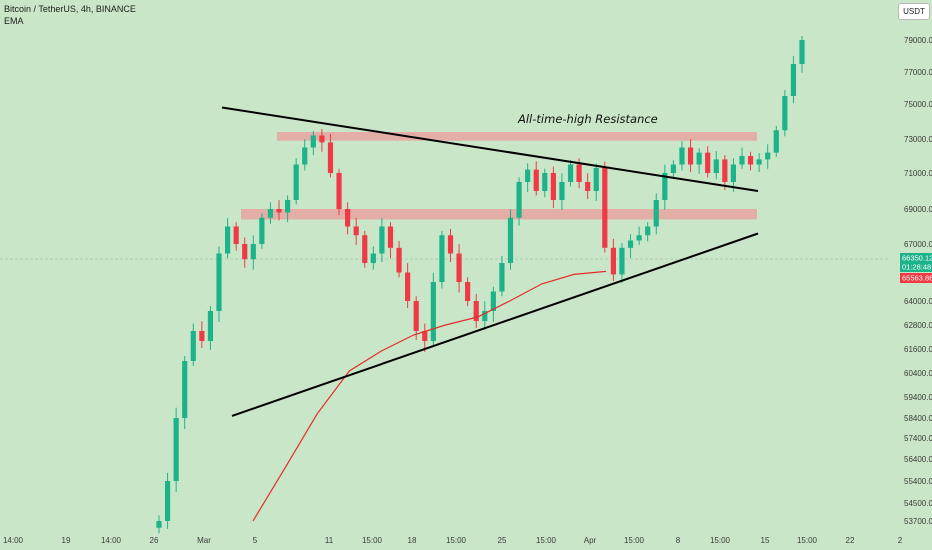  What do you see at coordinates (918, 481) in the screenshot?
I see `y-tick-label: 55400.00` at bounding box center [918, 481].